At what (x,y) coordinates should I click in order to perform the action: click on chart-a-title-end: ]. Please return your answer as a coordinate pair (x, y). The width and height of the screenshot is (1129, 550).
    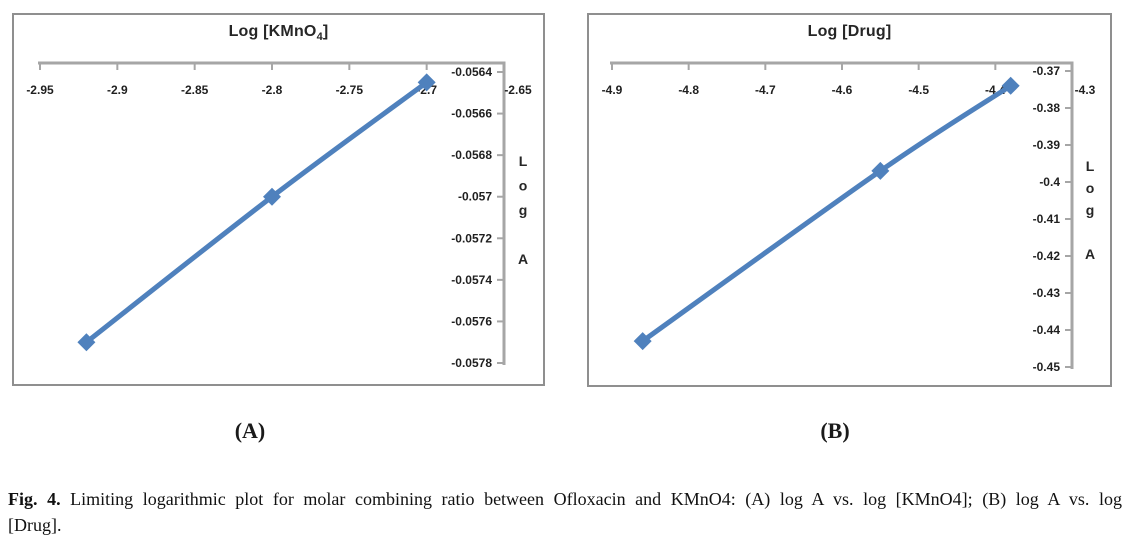
    Looking at the image, I should click on (325, 31).